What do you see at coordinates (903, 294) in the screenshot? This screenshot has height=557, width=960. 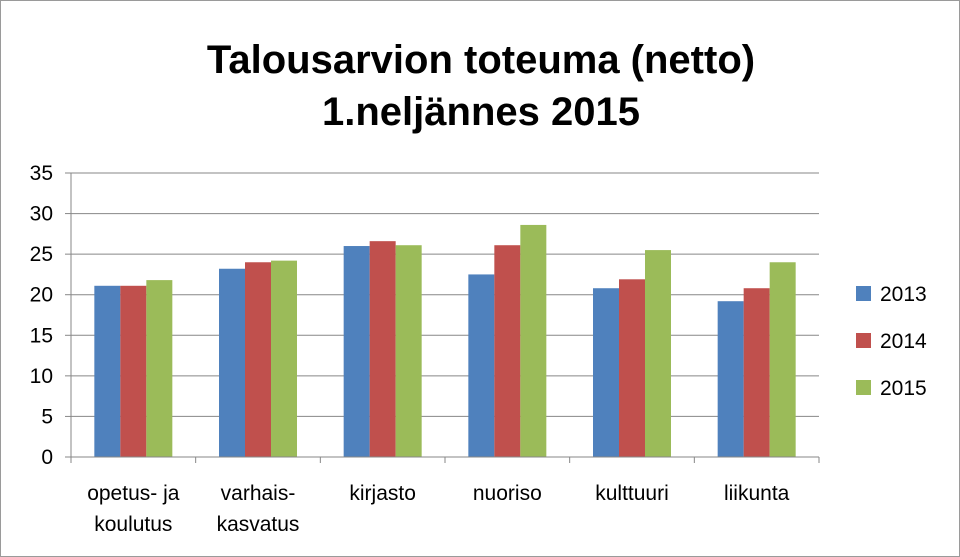 I see `legend-label-2013: 2013` at bounding box center [903, 294].